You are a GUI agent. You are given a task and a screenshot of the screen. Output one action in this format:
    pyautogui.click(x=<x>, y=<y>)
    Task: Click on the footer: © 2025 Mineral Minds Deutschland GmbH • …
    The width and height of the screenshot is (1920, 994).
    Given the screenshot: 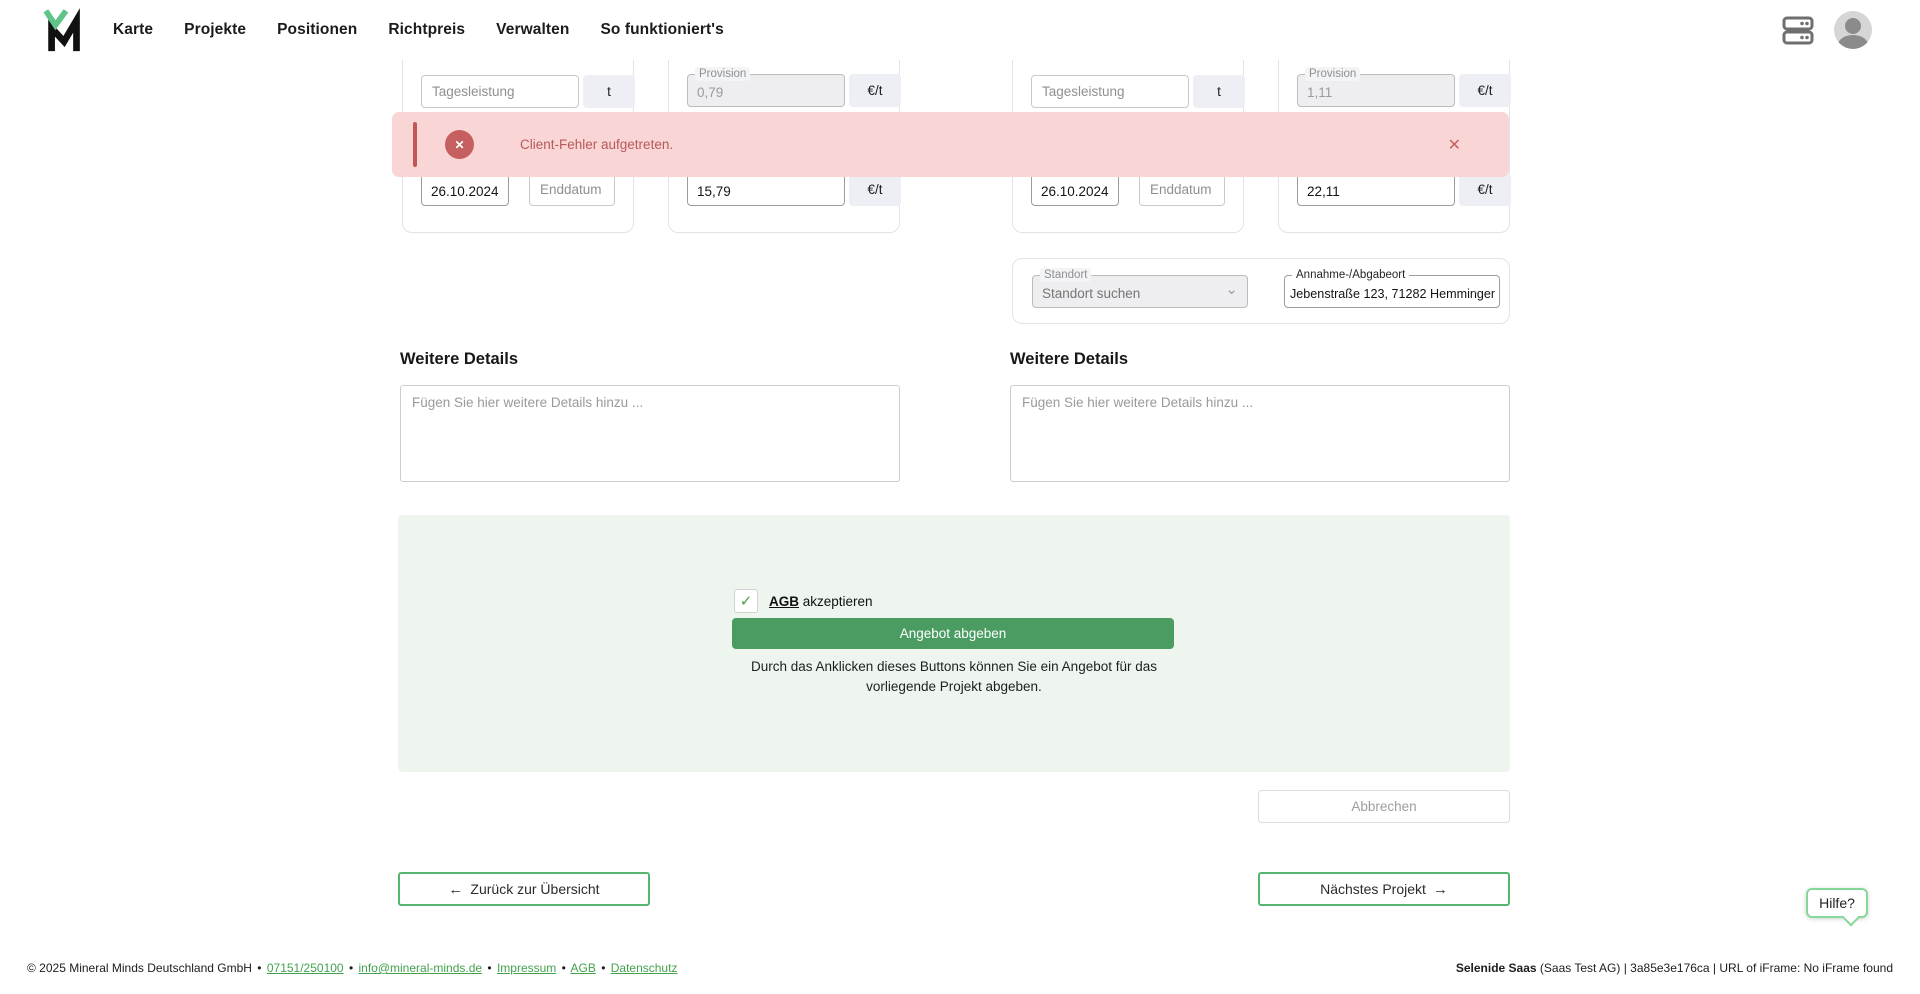 What is the action you would take?
    pyautogui.click(x=960, y=968)
    